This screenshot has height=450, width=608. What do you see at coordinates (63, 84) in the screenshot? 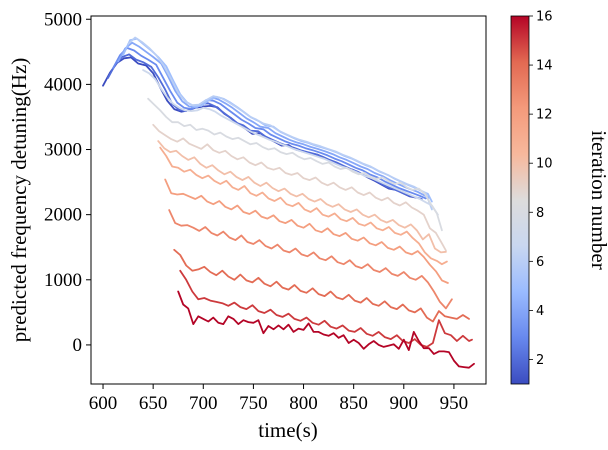
I see `y-tick-label: 4000` at bounding box center [63, 84].